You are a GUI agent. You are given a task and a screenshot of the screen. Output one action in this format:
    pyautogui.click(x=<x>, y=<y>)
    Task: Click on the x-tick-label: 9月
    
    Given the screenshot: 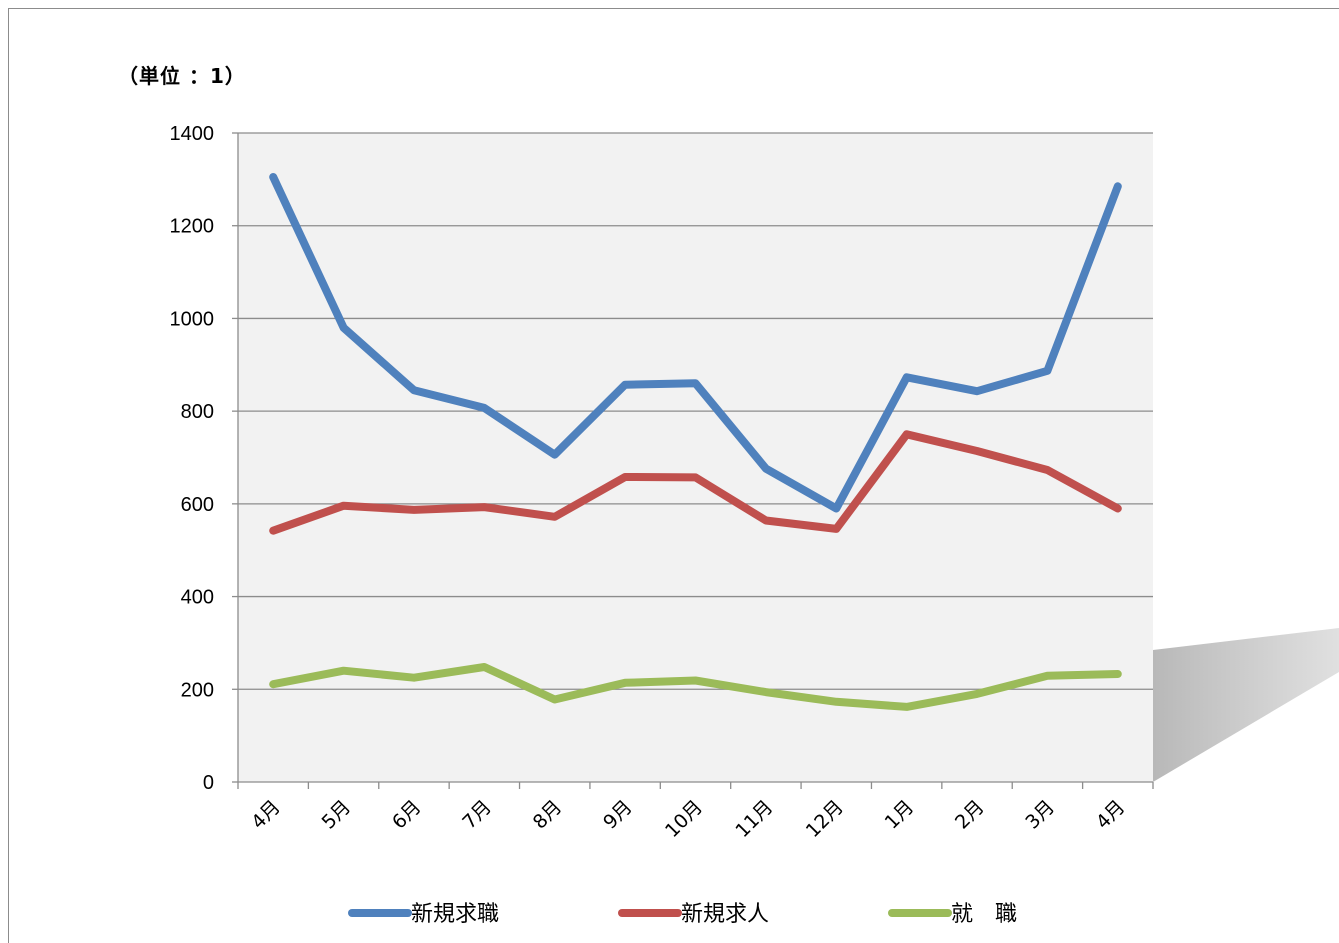 What is the action you would take?
    pyautogui.click(x=618, y=815)
    